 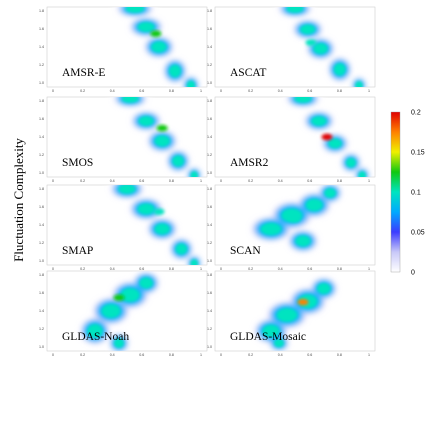 I want to click on heatmap-panel: ASCAT 0 0.2 0.4 0.6 0.8 1 1.0 1.2 1.4 1.6 1.8, so click(x=291, y=49).